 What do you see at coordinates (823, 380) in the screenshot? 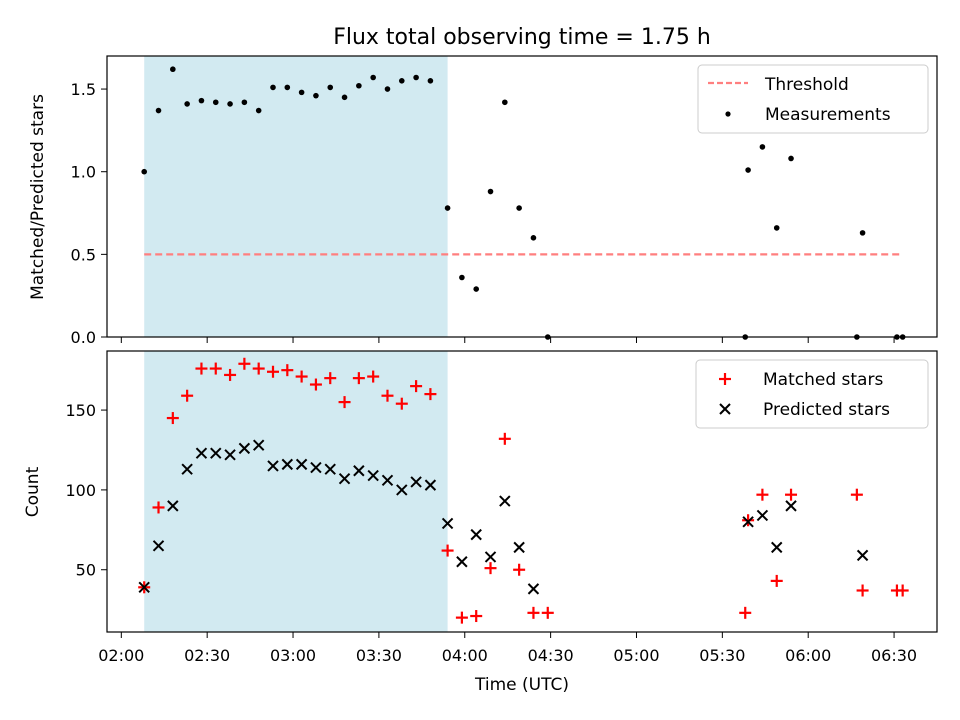
I see `legend-matched-label: Matched stars` at bounding box center [823, 380].